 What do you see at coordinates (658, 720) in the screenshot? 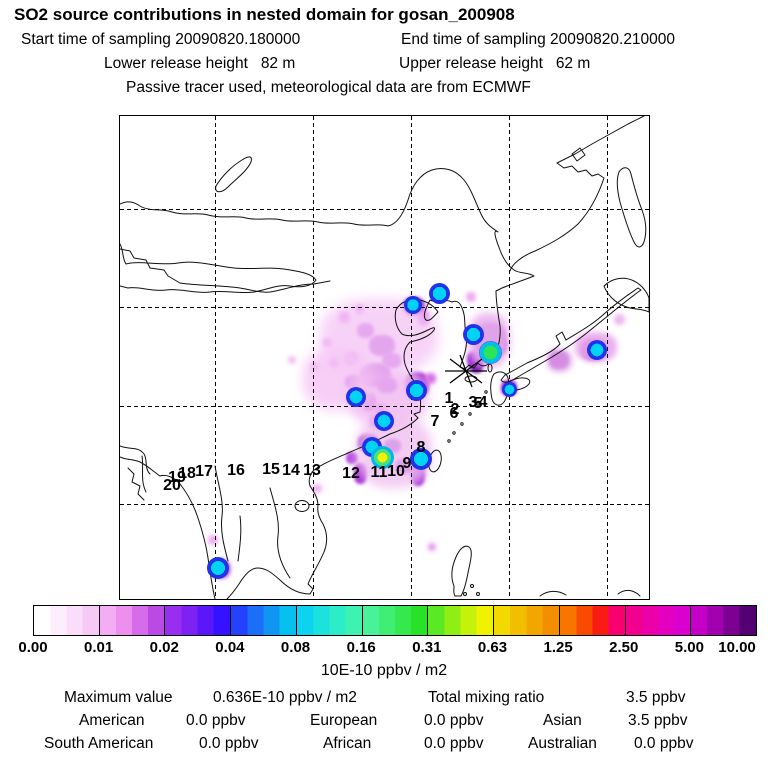
I see `region-asian-value: 3.5 ppbv` at bounding box center [658, 720].